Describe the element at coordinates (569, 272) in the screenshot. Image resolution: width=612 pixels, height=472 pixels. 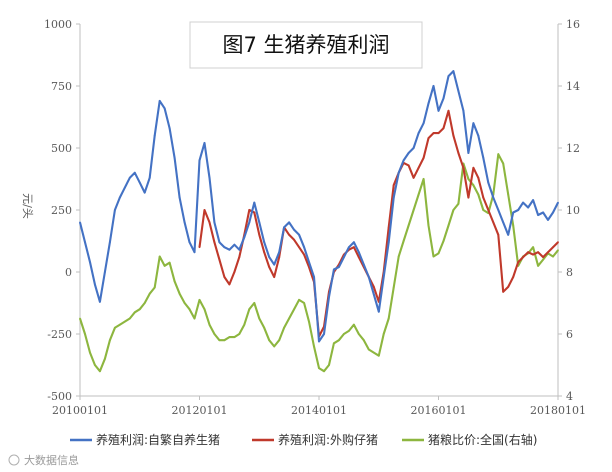
I see `y2-tick-label: 8` at that location.